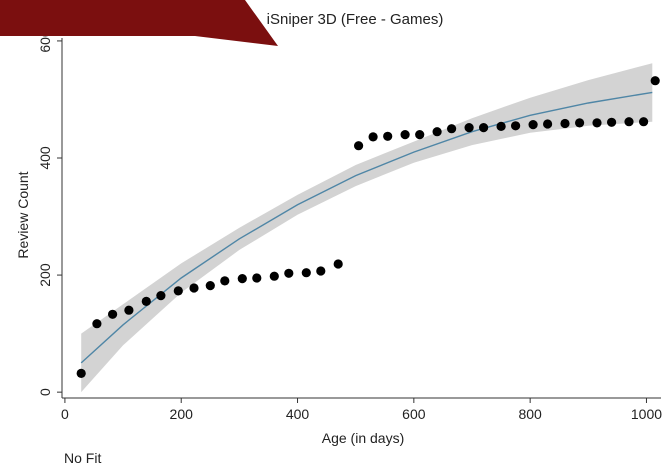  Describe the element at coordinates (45, 275) in the screenshot. I see `y-tick-label: 200` at that location.